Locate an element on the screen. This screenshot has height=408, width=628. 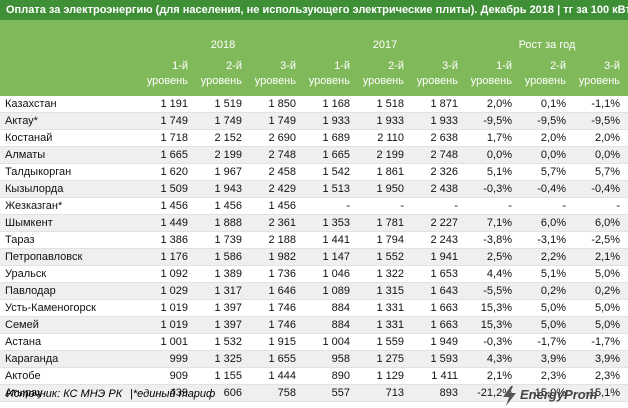
row-label: Актобе is located at coordinates (71, 376).